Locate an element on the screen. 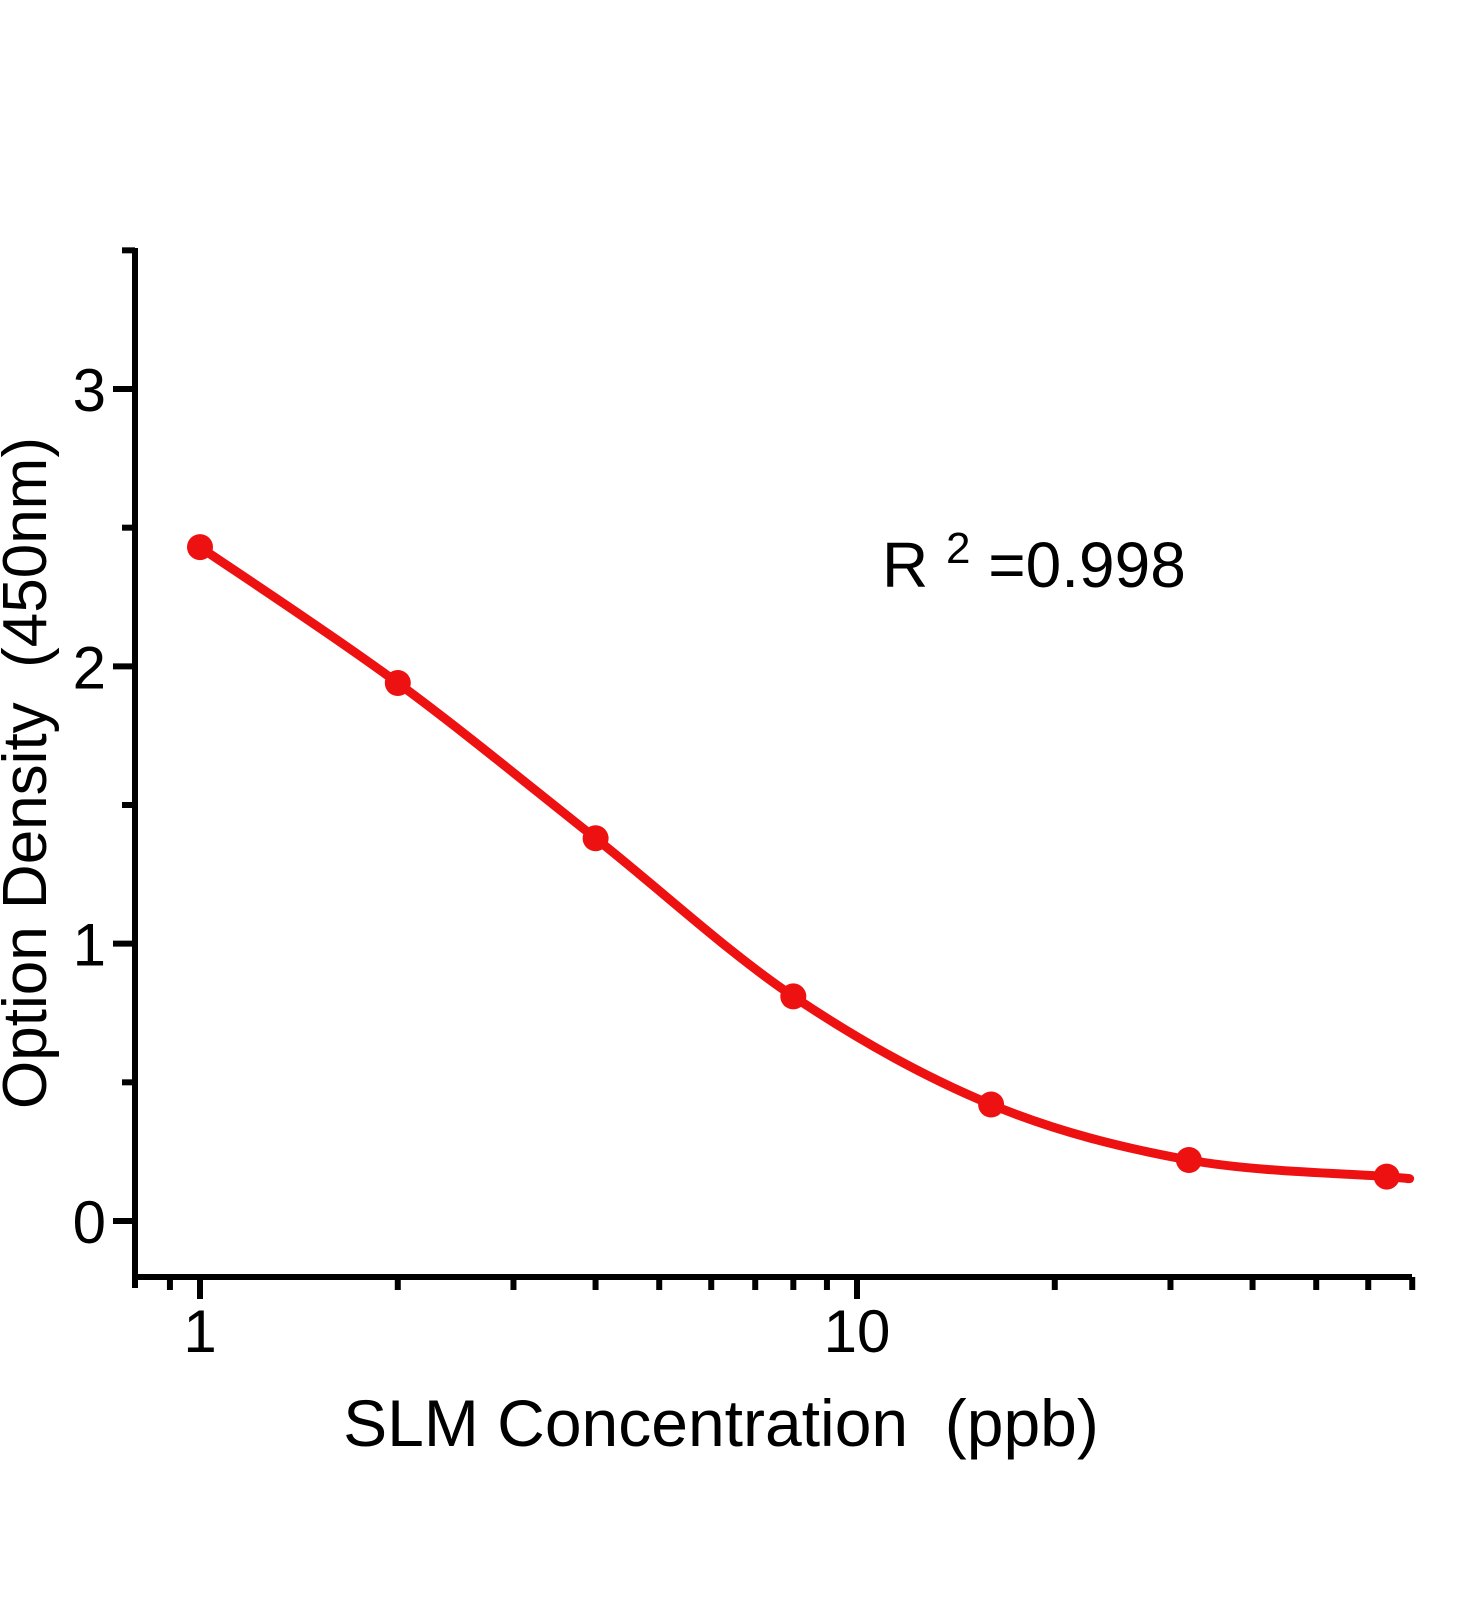 This screenshot has height=1600, width=1472. x-axis-title: SLM Concentration (ppb) is located at coordinates (721, 1423).